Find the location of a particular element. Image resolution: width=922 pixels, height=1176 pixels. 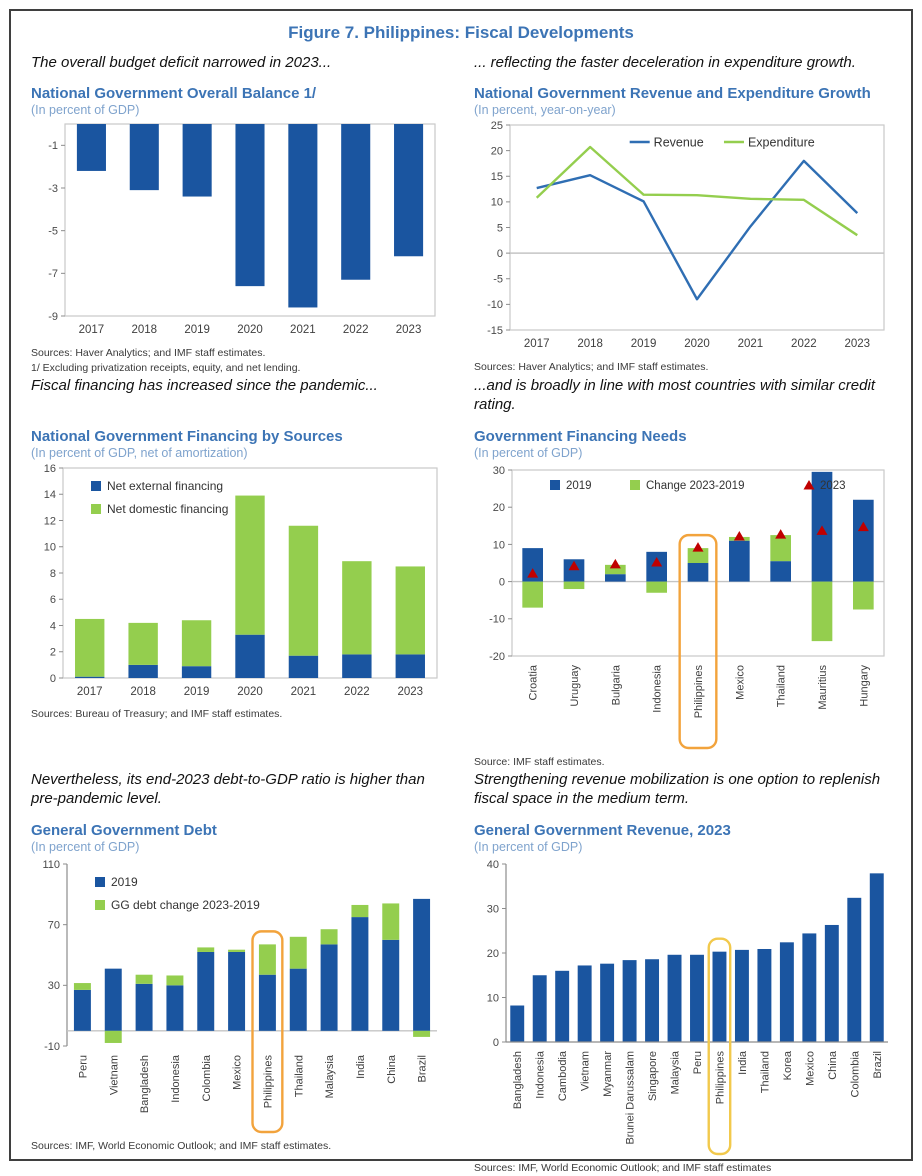

svg-text: Net external financing is located at coordinates (165, 486).